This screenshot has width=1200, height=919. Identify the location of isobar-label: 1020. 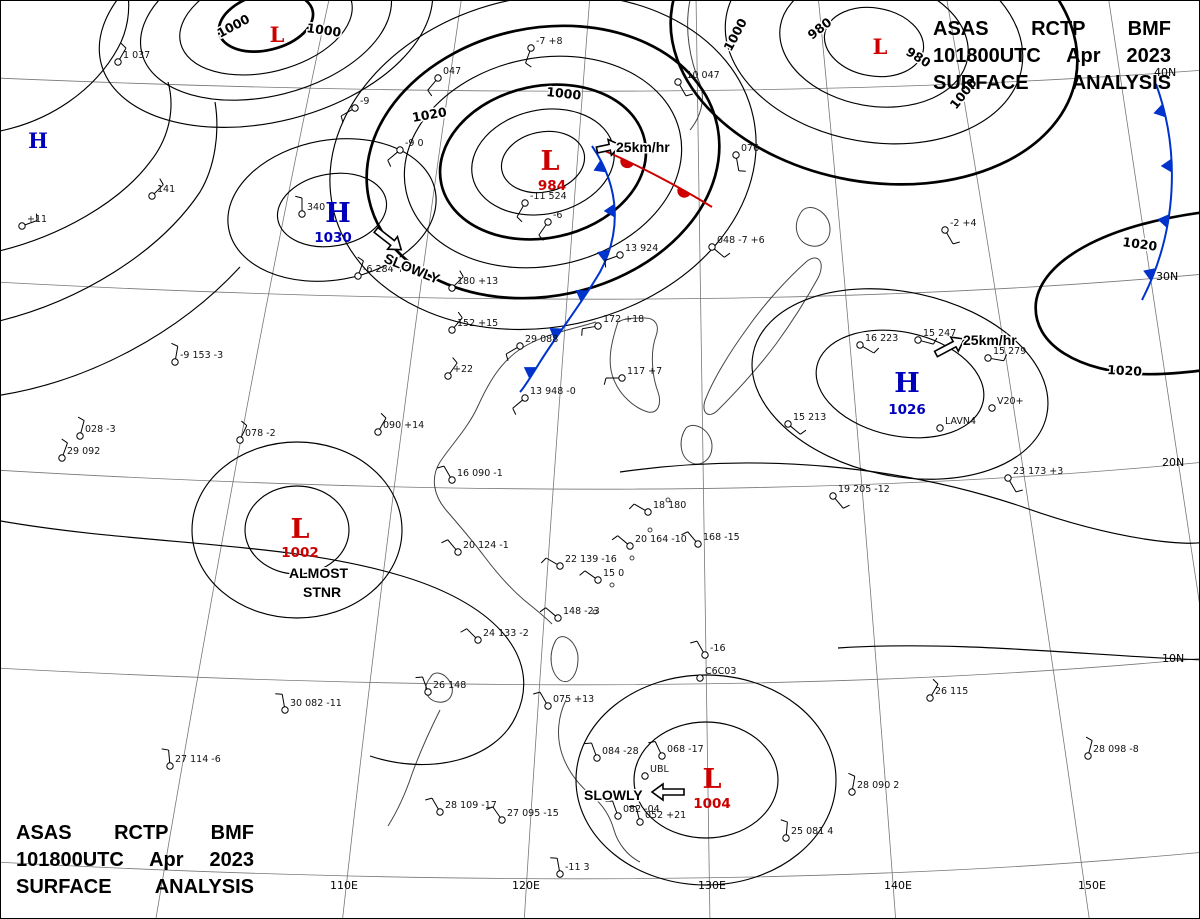
(1125, 370).